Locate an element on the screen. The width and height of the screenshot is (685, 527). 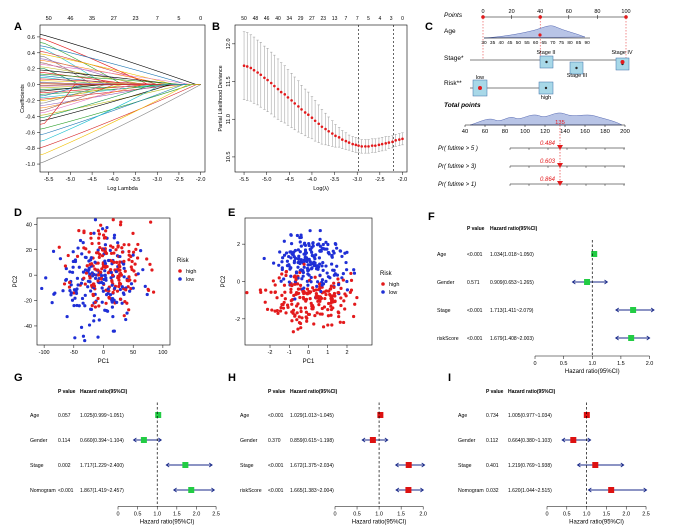
probability-row-label: Pr( futime > 1) is located at coordinates (457, 185).